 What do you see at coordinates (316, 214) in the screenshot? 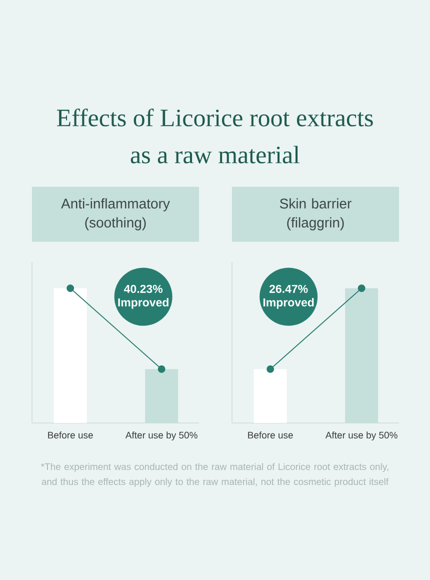
I see `chart-subtitle: Skin barrier (filaggrin)` at bounding box center [316, 214].